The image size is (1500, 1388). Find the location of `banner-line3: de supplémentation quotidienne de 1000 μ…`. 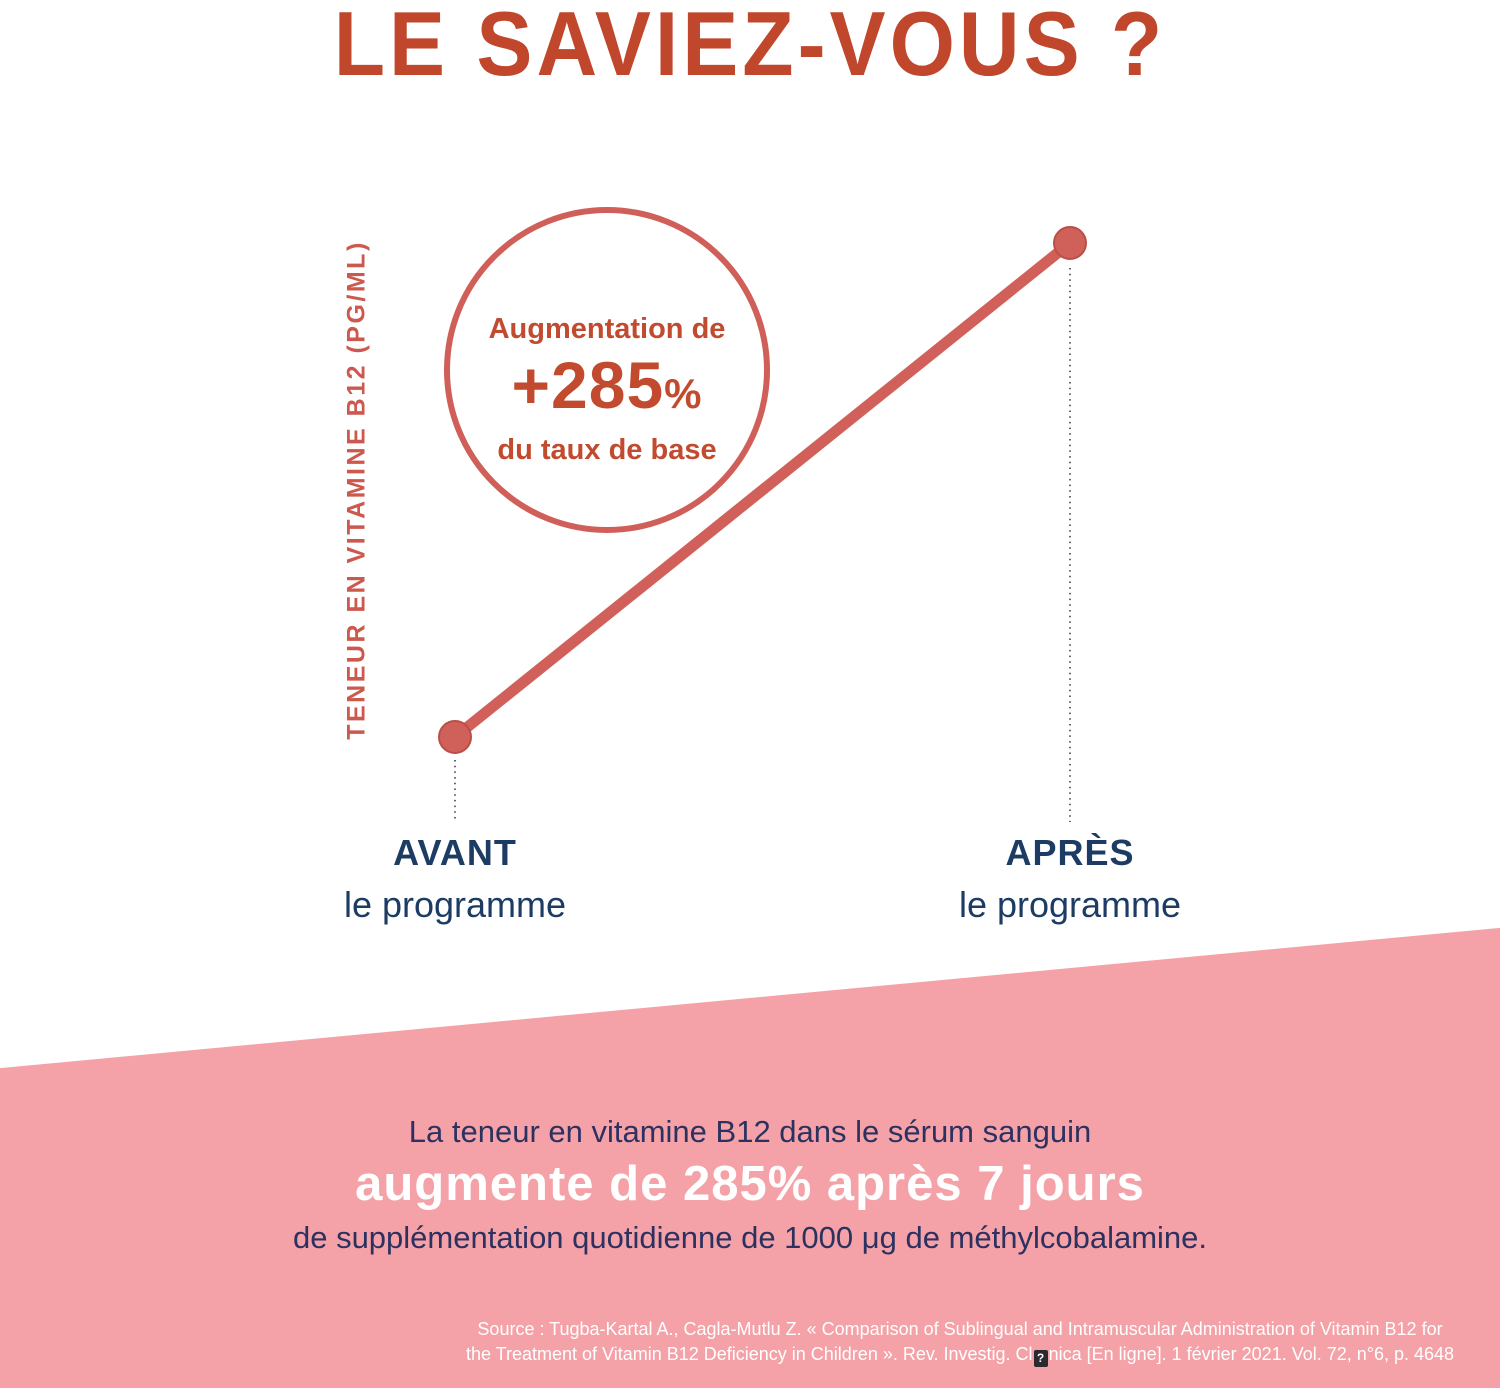

banner-line3: de supplémentation quotidienne de 1000 μ… is located at coordinates (750, 1237).